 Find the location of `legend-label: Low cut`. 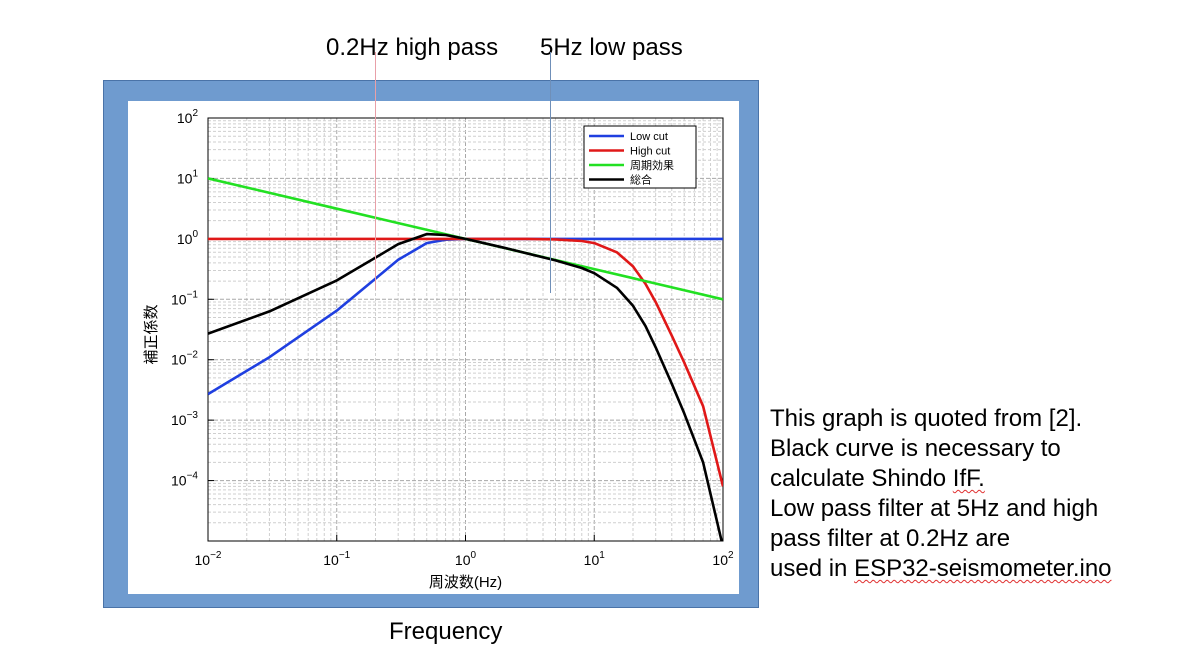

legend-label: Low cut is located at coordinates (649, 137).